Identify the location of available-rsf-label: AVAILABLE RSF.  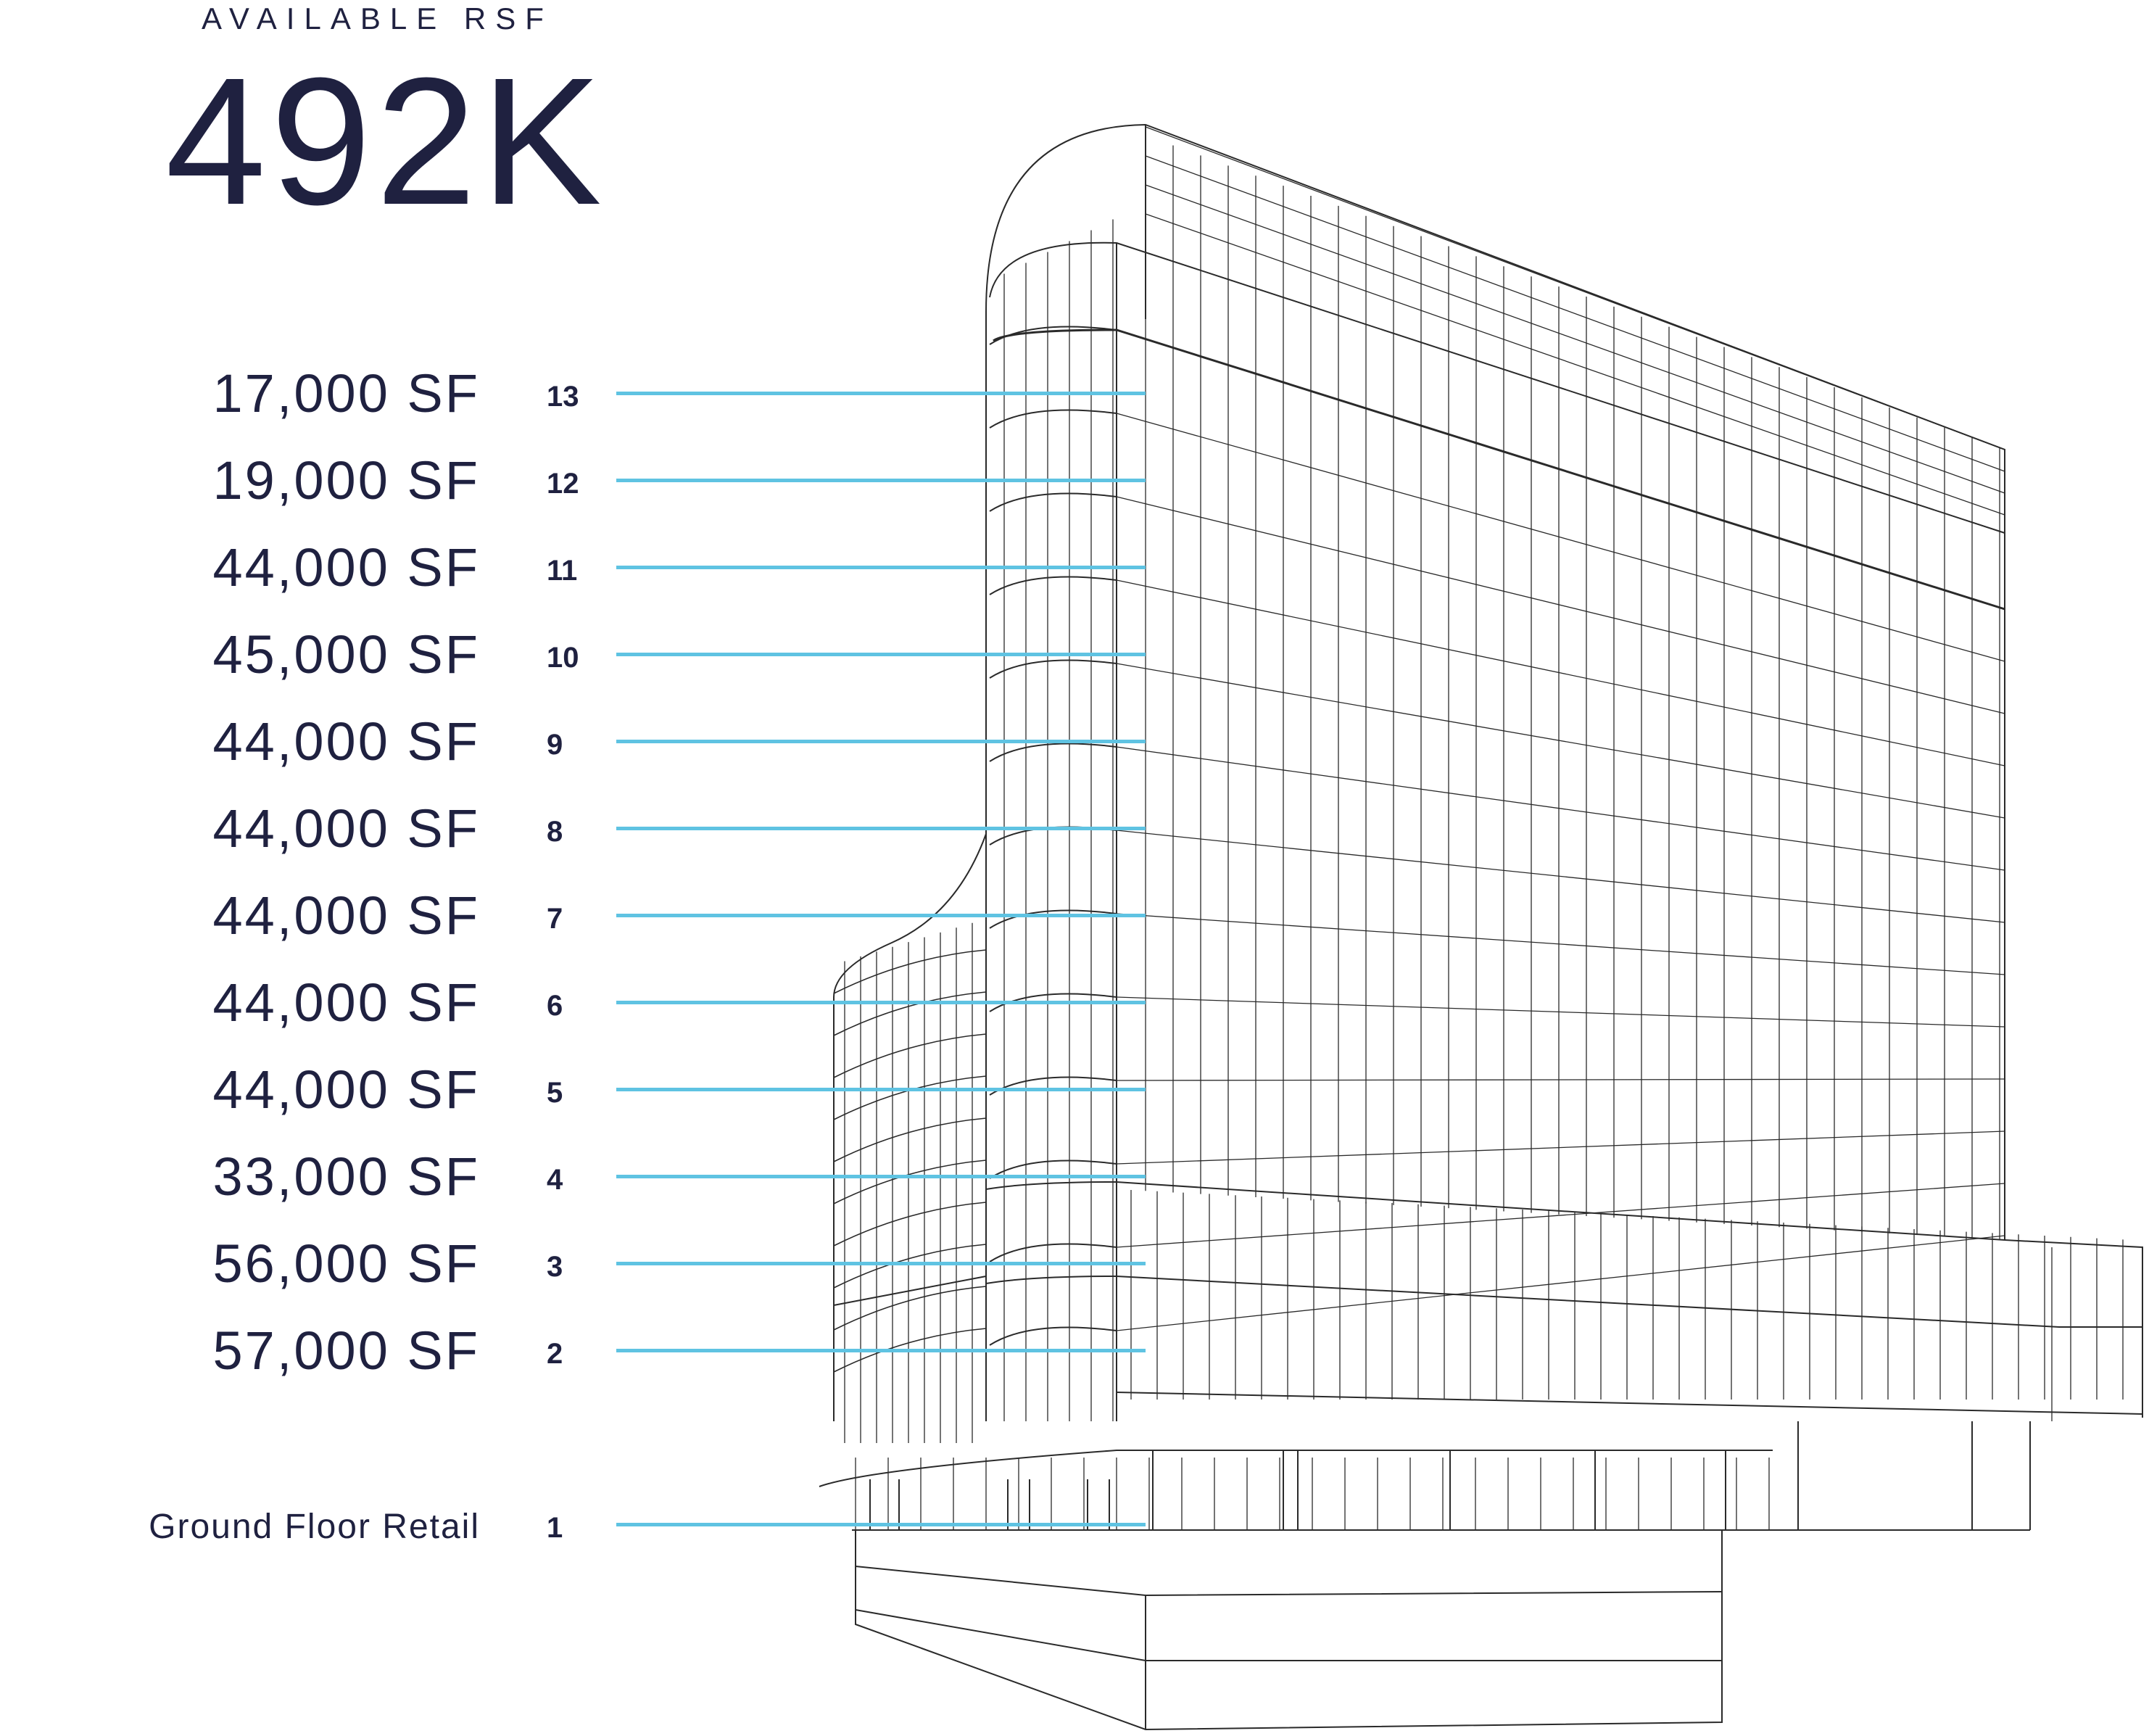
(378, 18).